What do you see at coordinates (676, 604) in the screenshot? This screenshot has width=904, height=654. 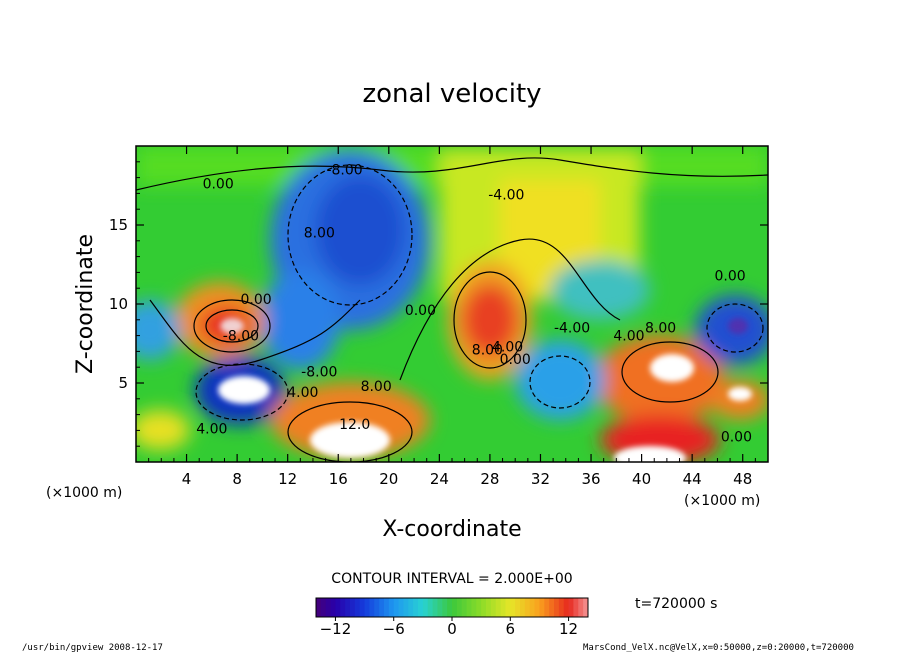 I see `time-stamp: t=720000 s` at bounding box center [676, 604].